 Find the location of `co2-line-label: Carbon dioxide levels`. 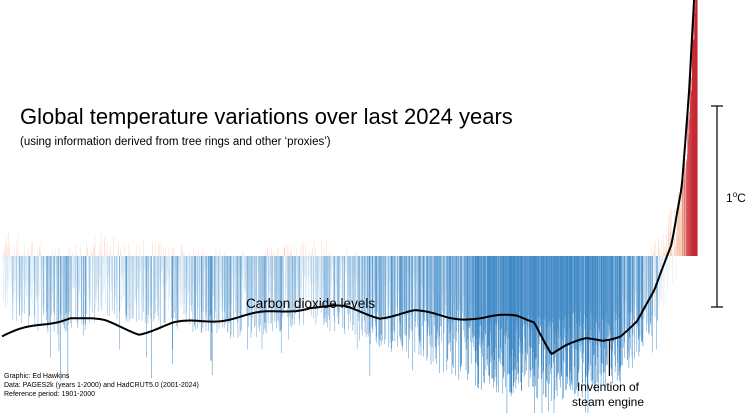

co2-line-label: Carbon dioxide levels is located at coordinates (311, 303).